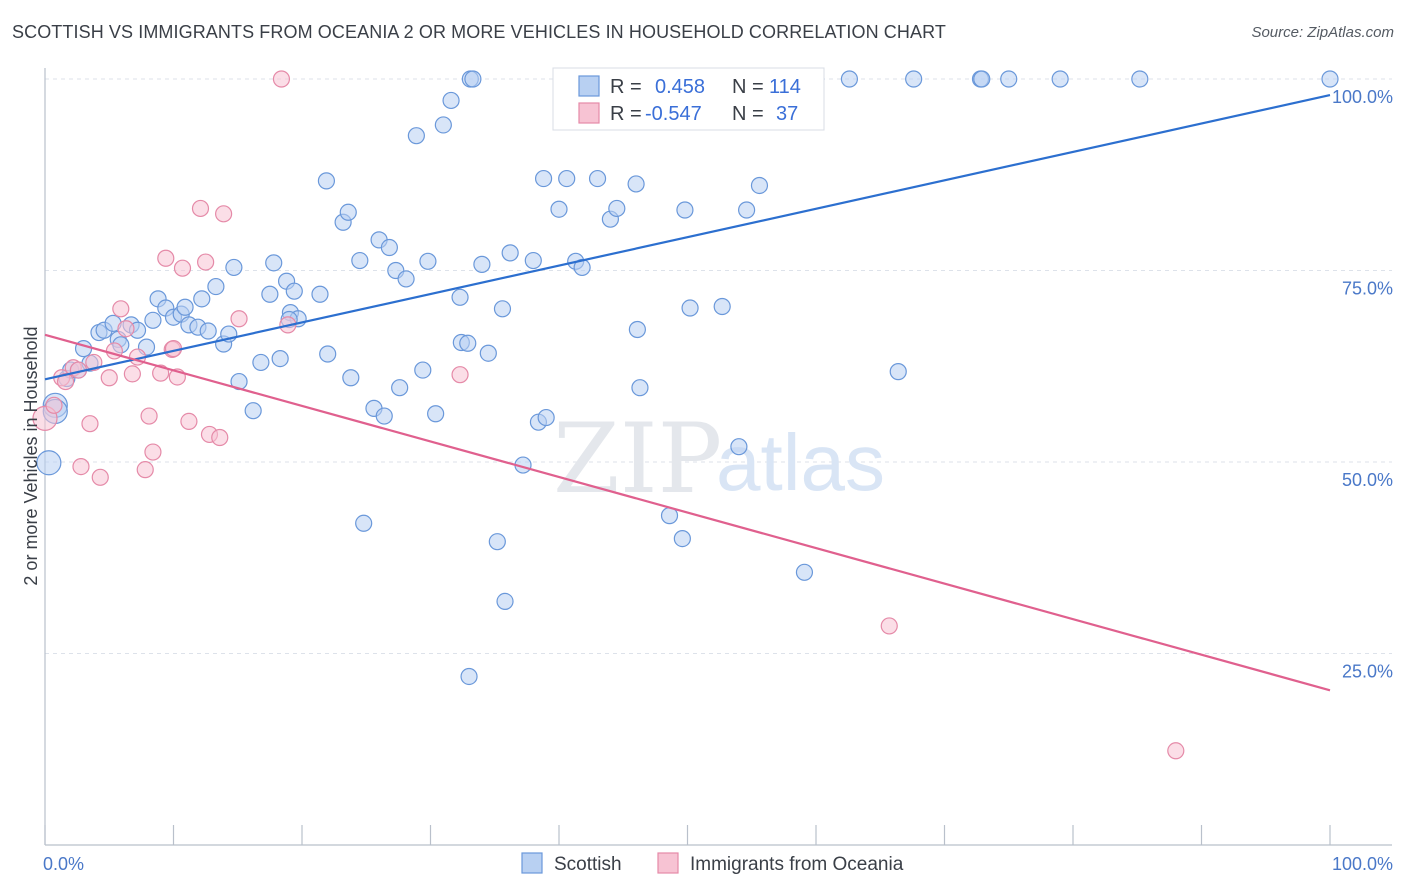 Image resolution: width=1406 pixels, height=892 pixels. What do you see at coordinates (637, 459) in the screenshot?
I see `watermark-zip: ZIP` at bounding box center [637, 459].